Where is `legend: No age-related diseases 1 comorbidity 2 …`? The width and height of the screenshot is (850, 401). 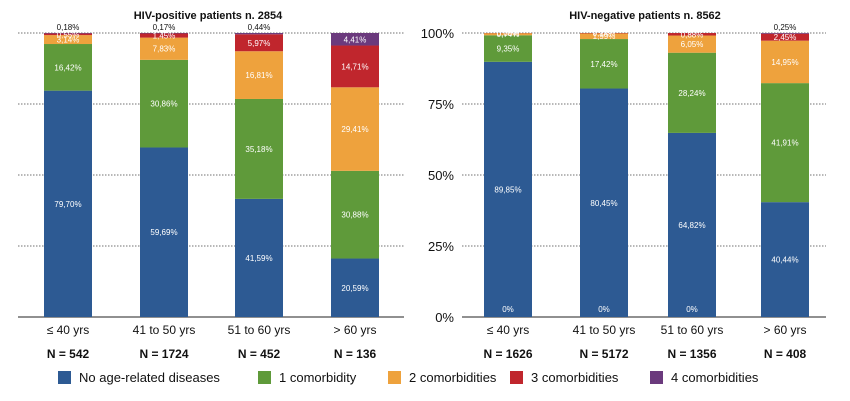 legend: No age-related diseases 1 comorbidity 2 … is located at coordinates (425, 381).